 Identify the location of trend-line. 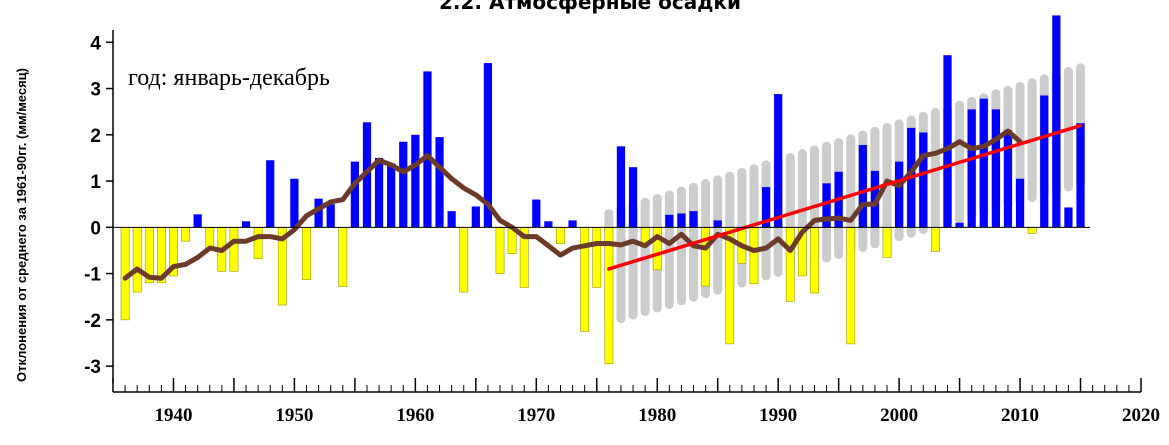
(845, 197).